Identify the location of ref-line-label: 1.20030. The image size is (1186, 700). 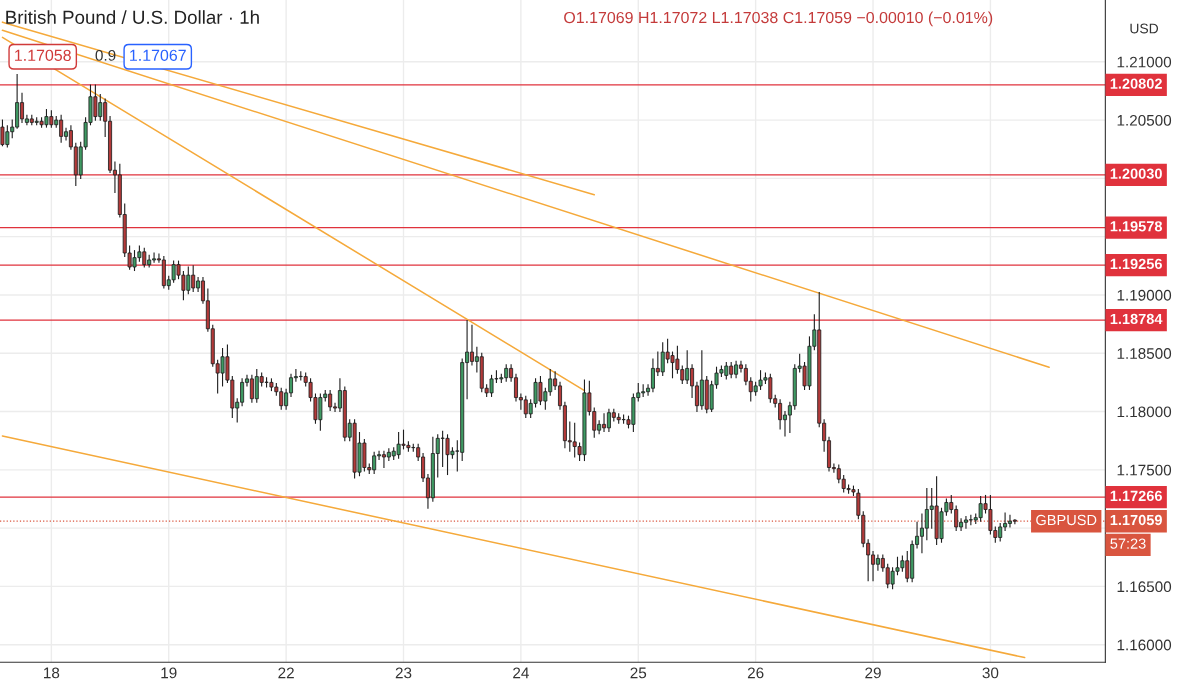
(1136, 173).